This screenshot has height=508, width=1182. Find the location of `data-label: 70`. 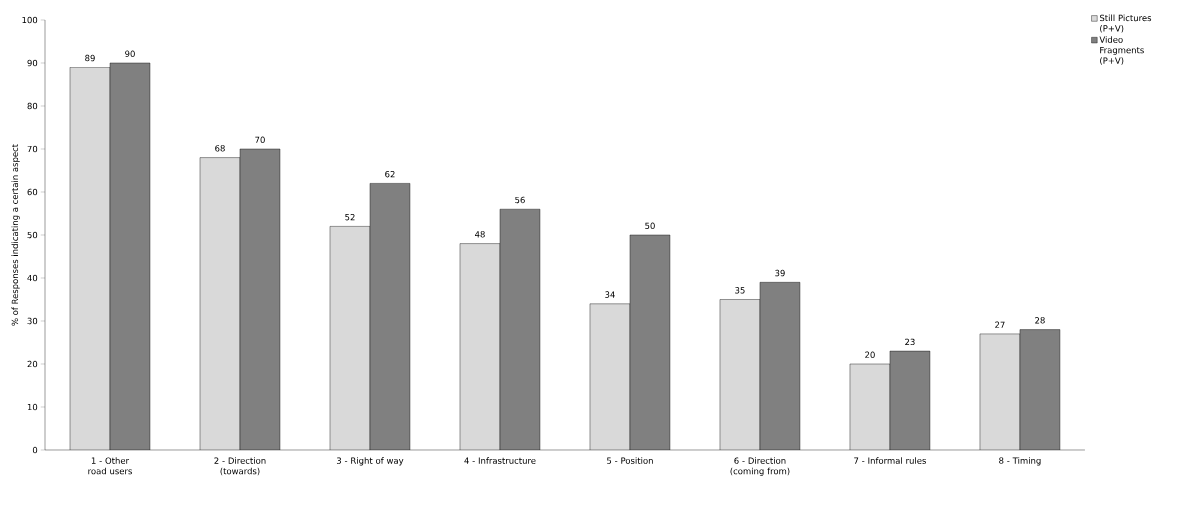

data-label: 70 is located at coordinates (260, 139).